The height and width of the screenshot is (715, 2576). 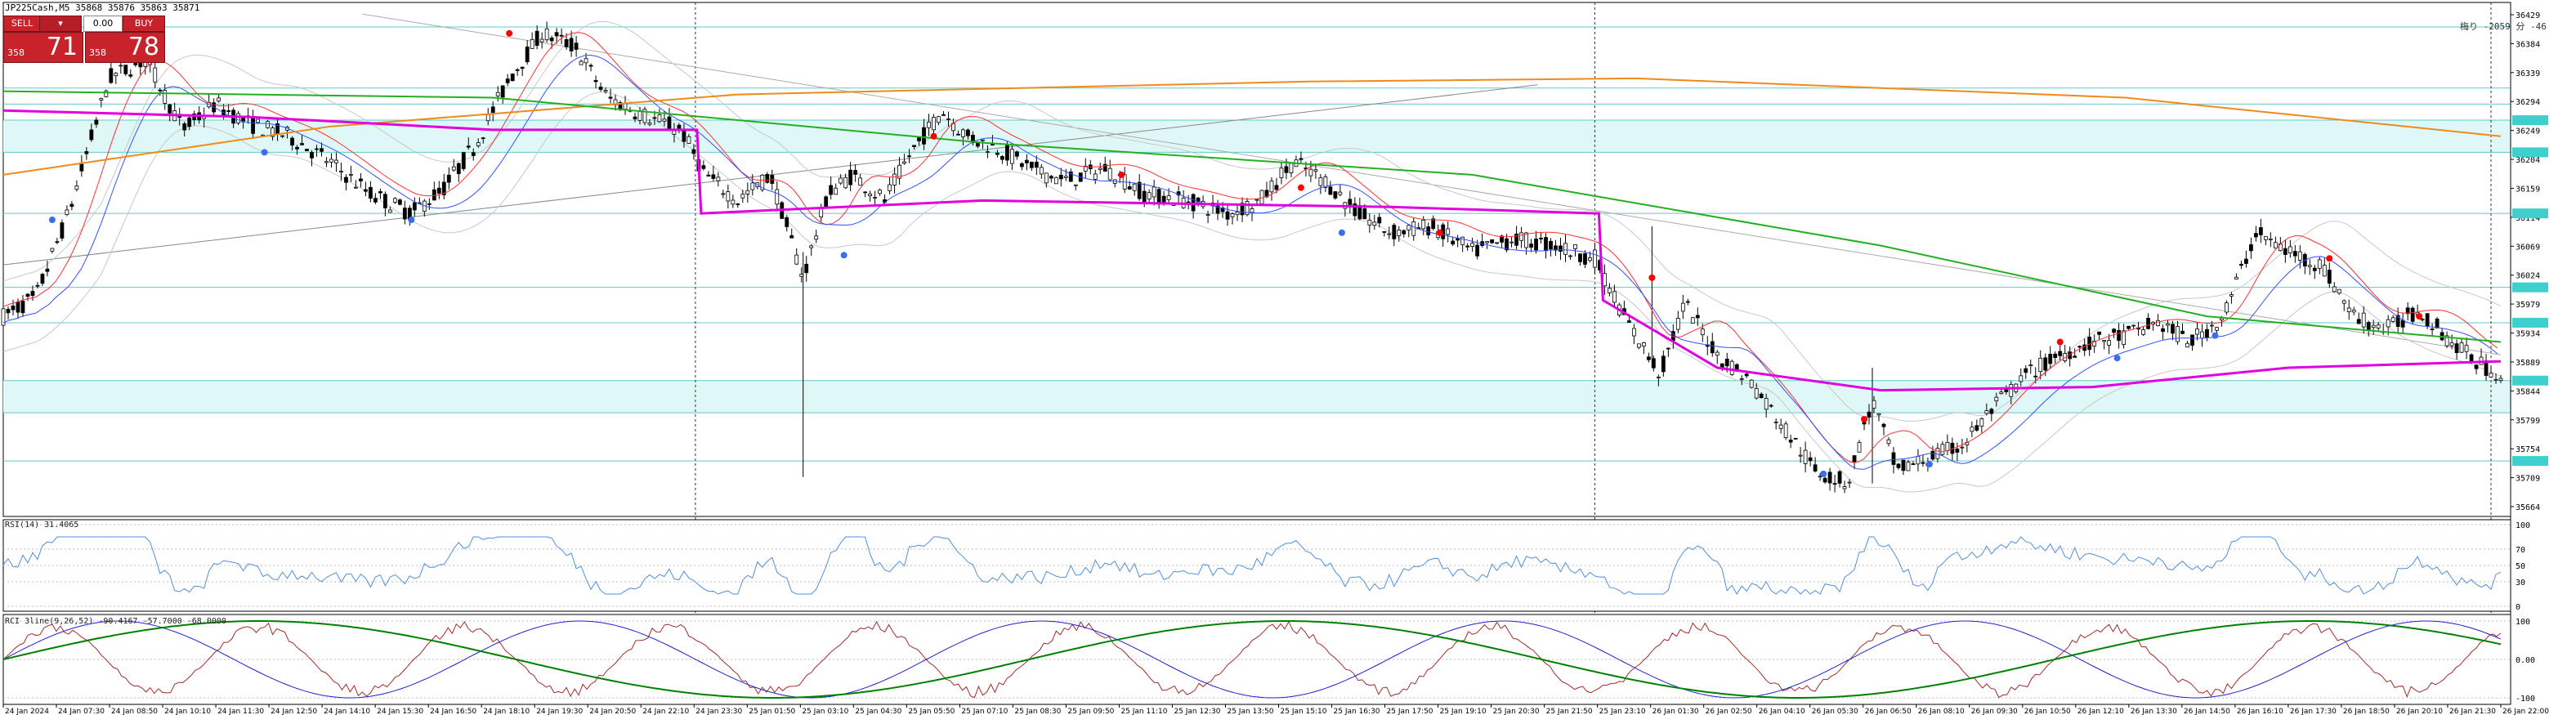 What do you see at coordinates (2528, 479) in the screenshot?
I see `price-tick-label: 35709` at bounding box center [2528, 479].